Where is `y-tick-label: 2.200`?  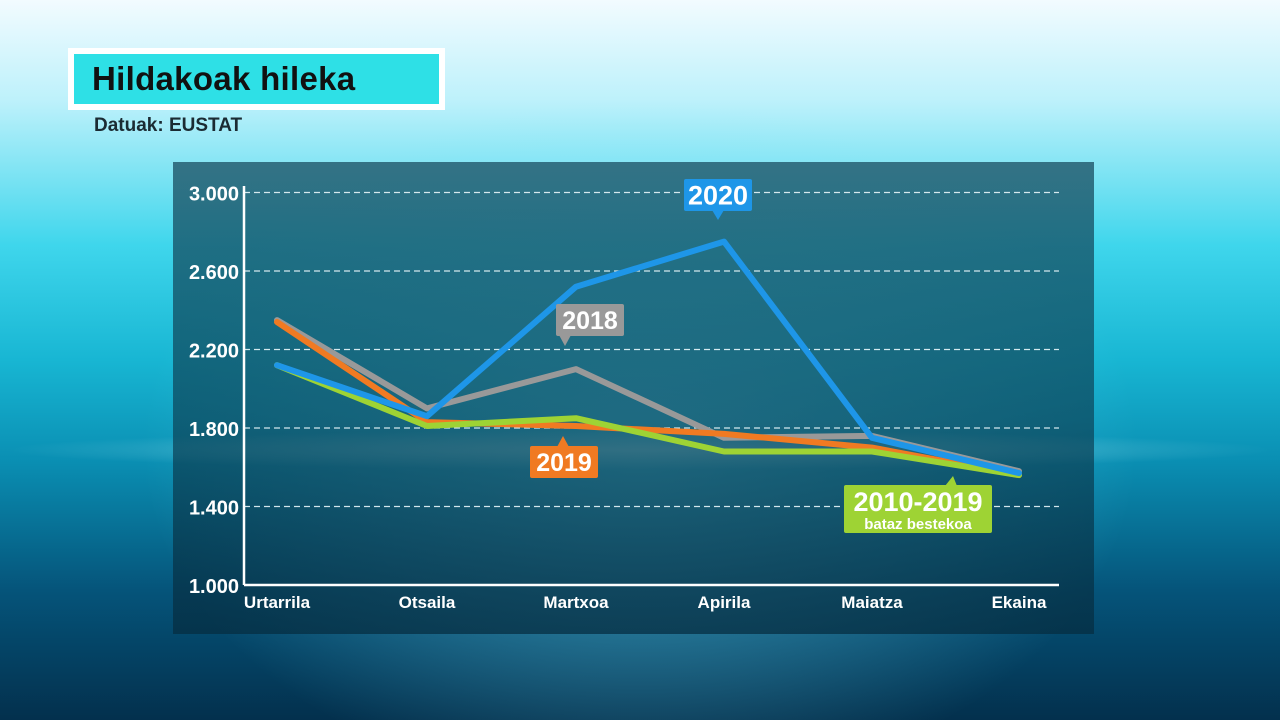 y-tick-label: 2.200 is located at coordinates (214, 352).